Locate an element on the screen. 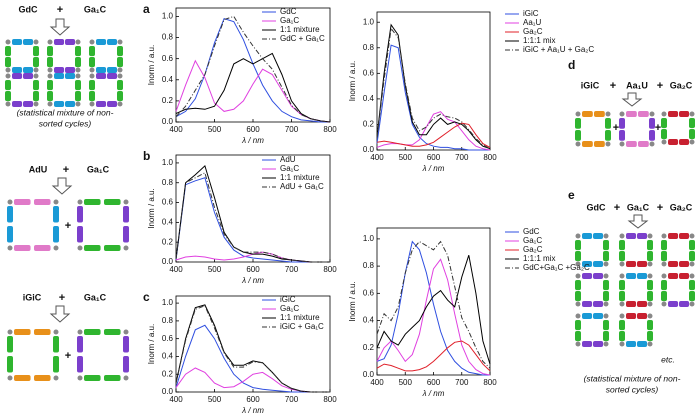 This screenshot has height=420, width=697. legend-label: 1:1 mixture is located at coordinates (300, 29).